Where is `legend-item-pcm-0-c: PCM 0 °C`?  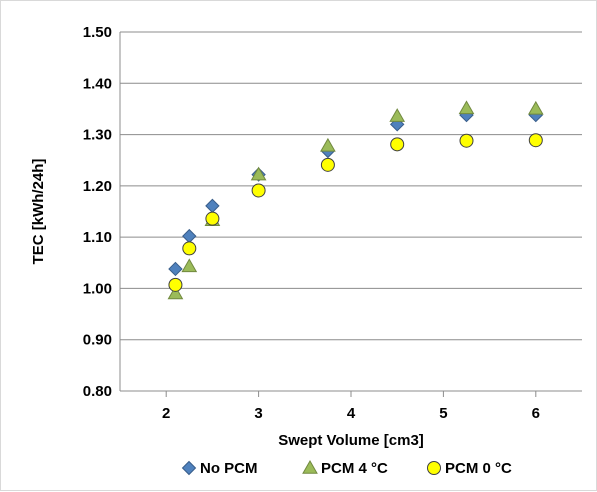 legend-item-pcm-0-c: PCM 0 °C is located at coordinates (469, 468).